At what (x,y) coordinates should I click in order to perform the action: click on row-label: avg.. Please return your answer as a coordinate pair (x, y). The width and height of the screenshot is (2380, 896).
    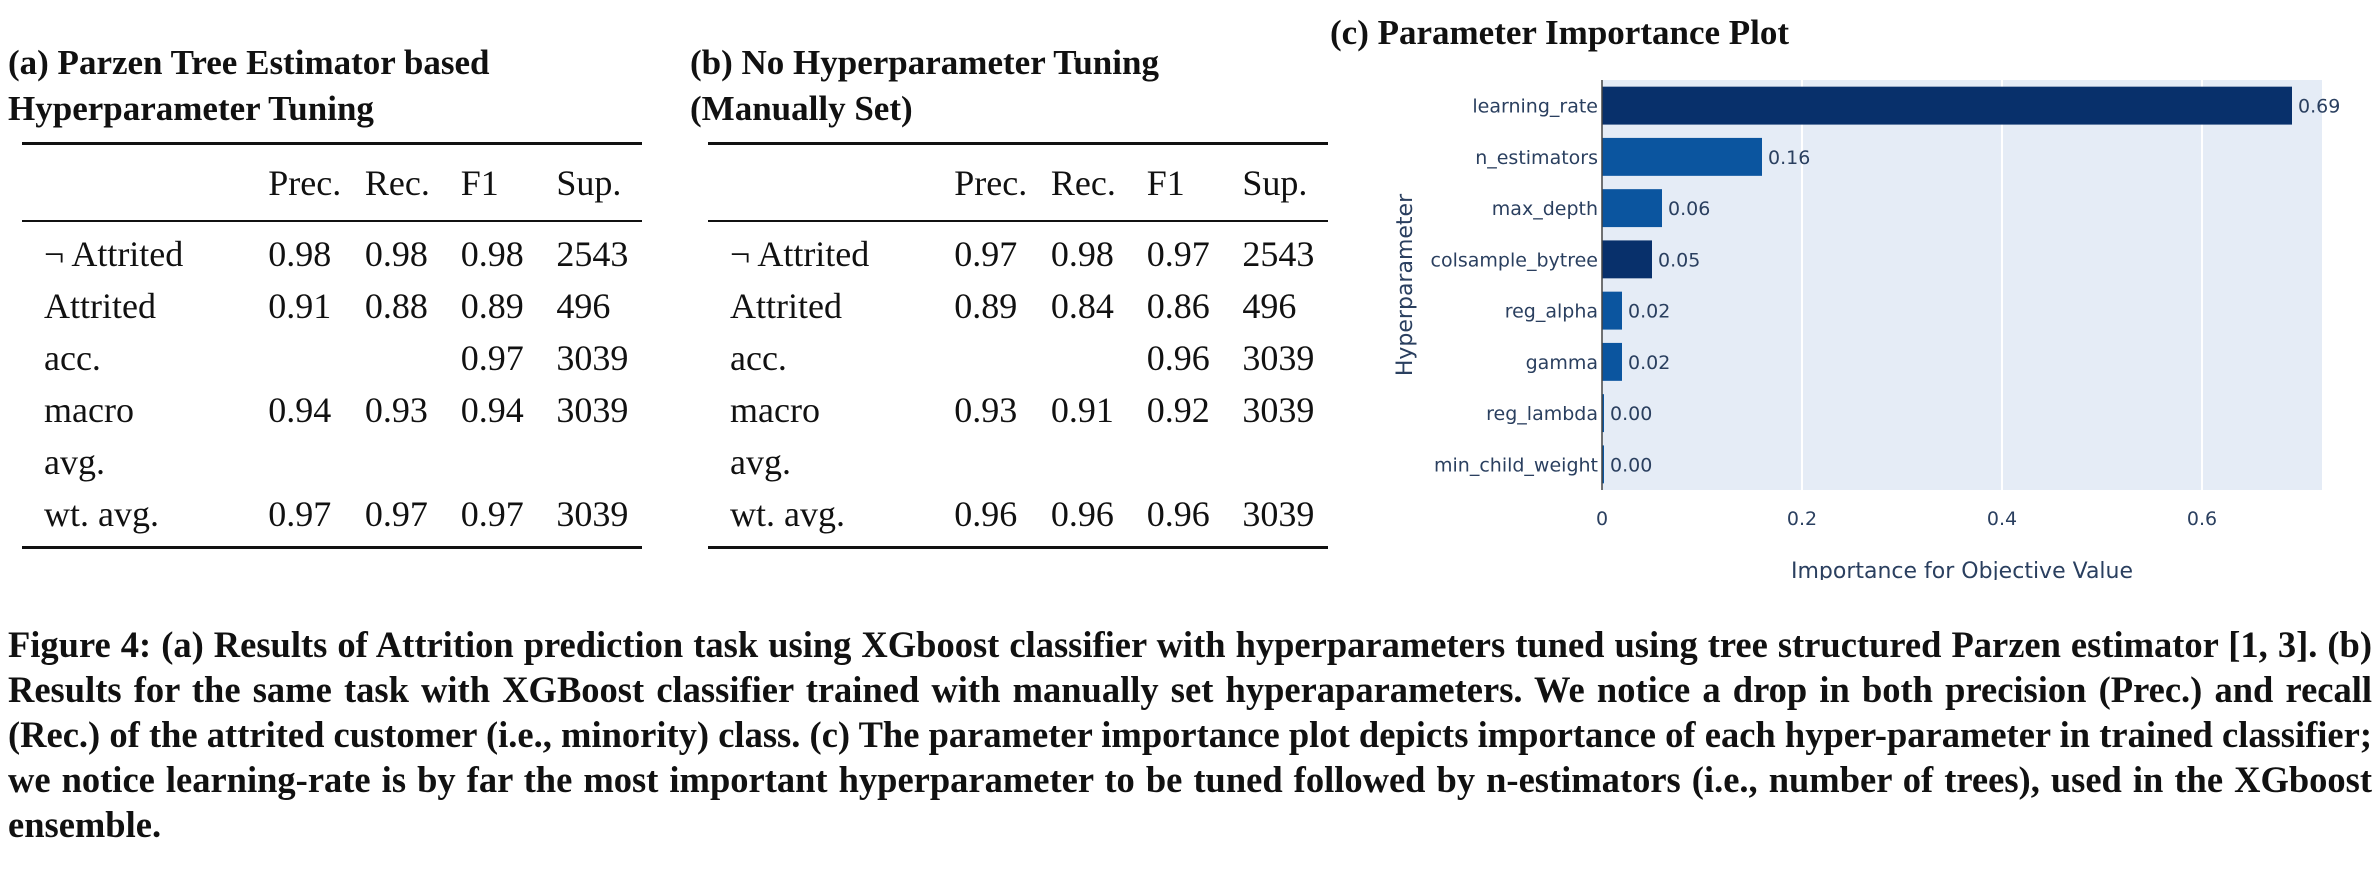
    Looking at the image, I should click on (760, 462).